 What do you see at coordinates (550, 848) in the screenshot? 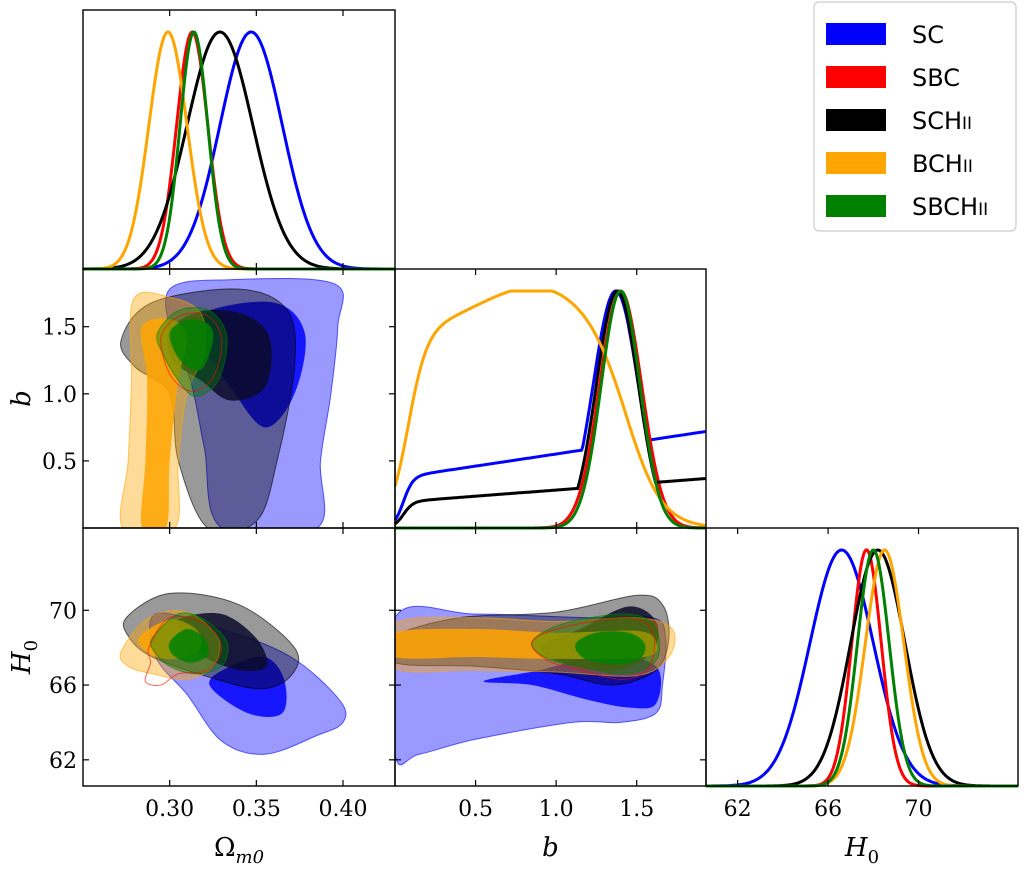
I see `x-axis-label-b: b` at bounding box center [550, 848].